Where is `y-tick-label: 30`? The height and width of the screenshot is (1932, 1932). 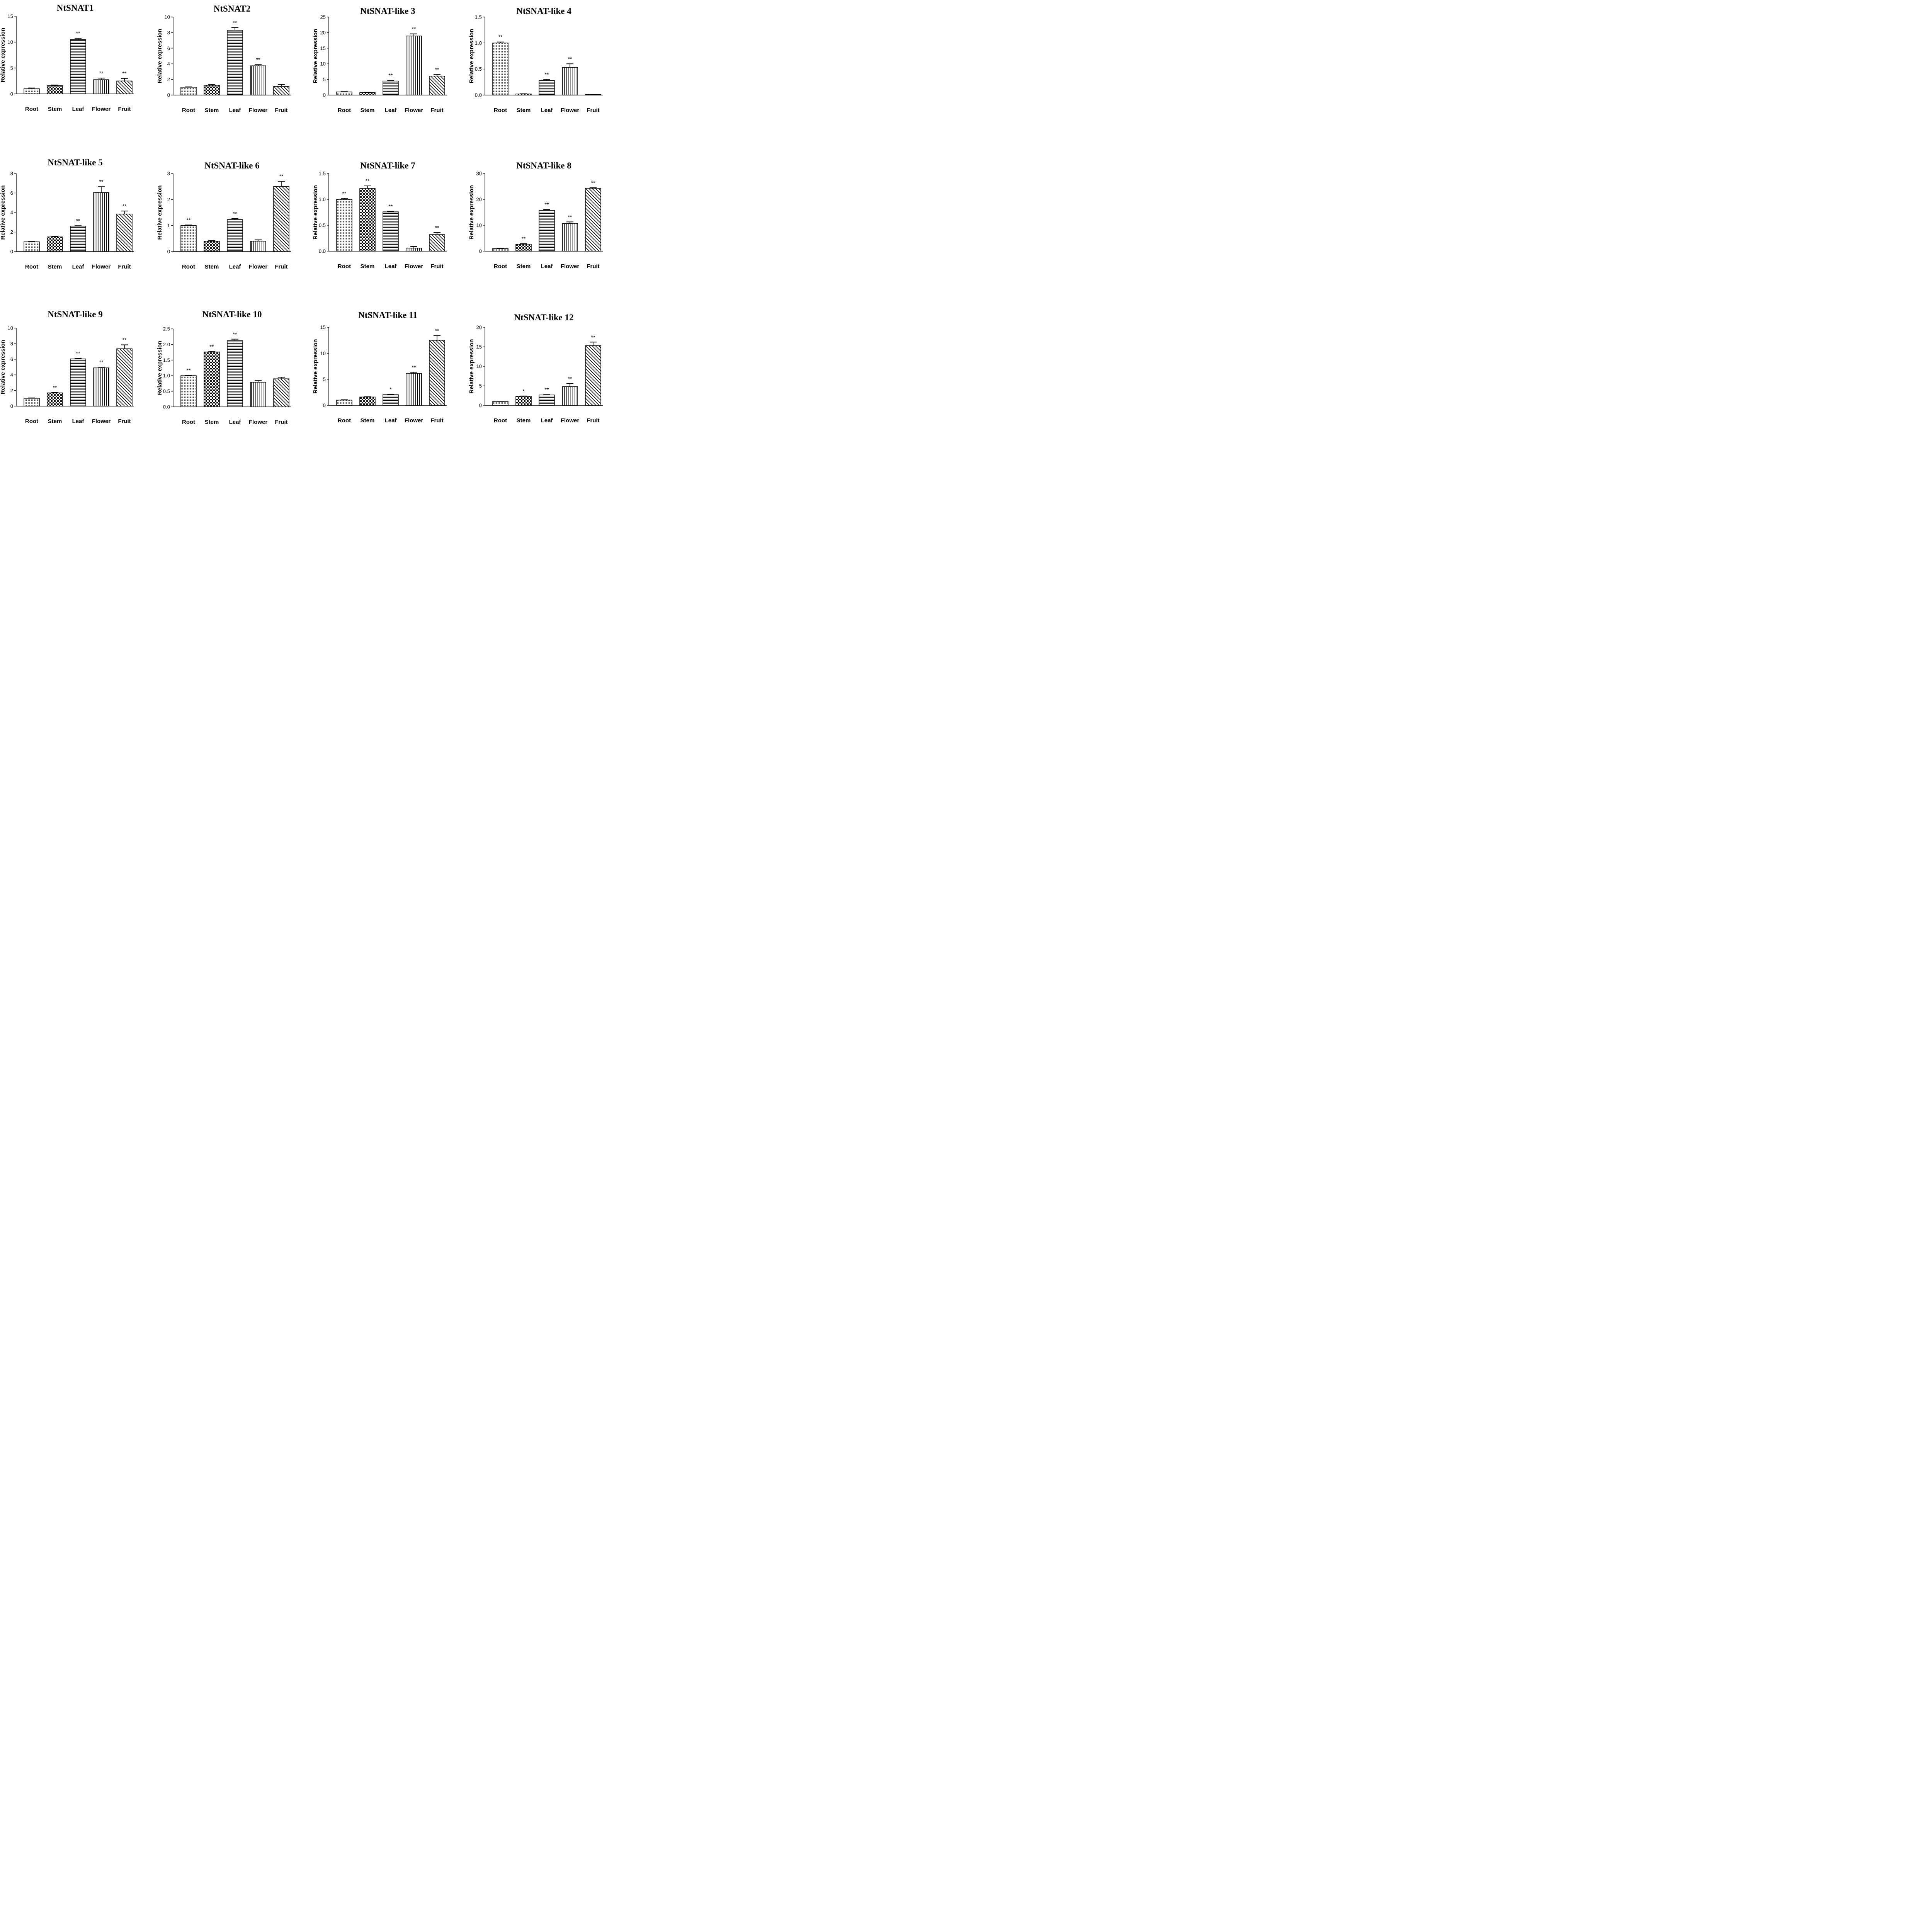
y-tick-label: 30 is located at coordinates (479, 174).